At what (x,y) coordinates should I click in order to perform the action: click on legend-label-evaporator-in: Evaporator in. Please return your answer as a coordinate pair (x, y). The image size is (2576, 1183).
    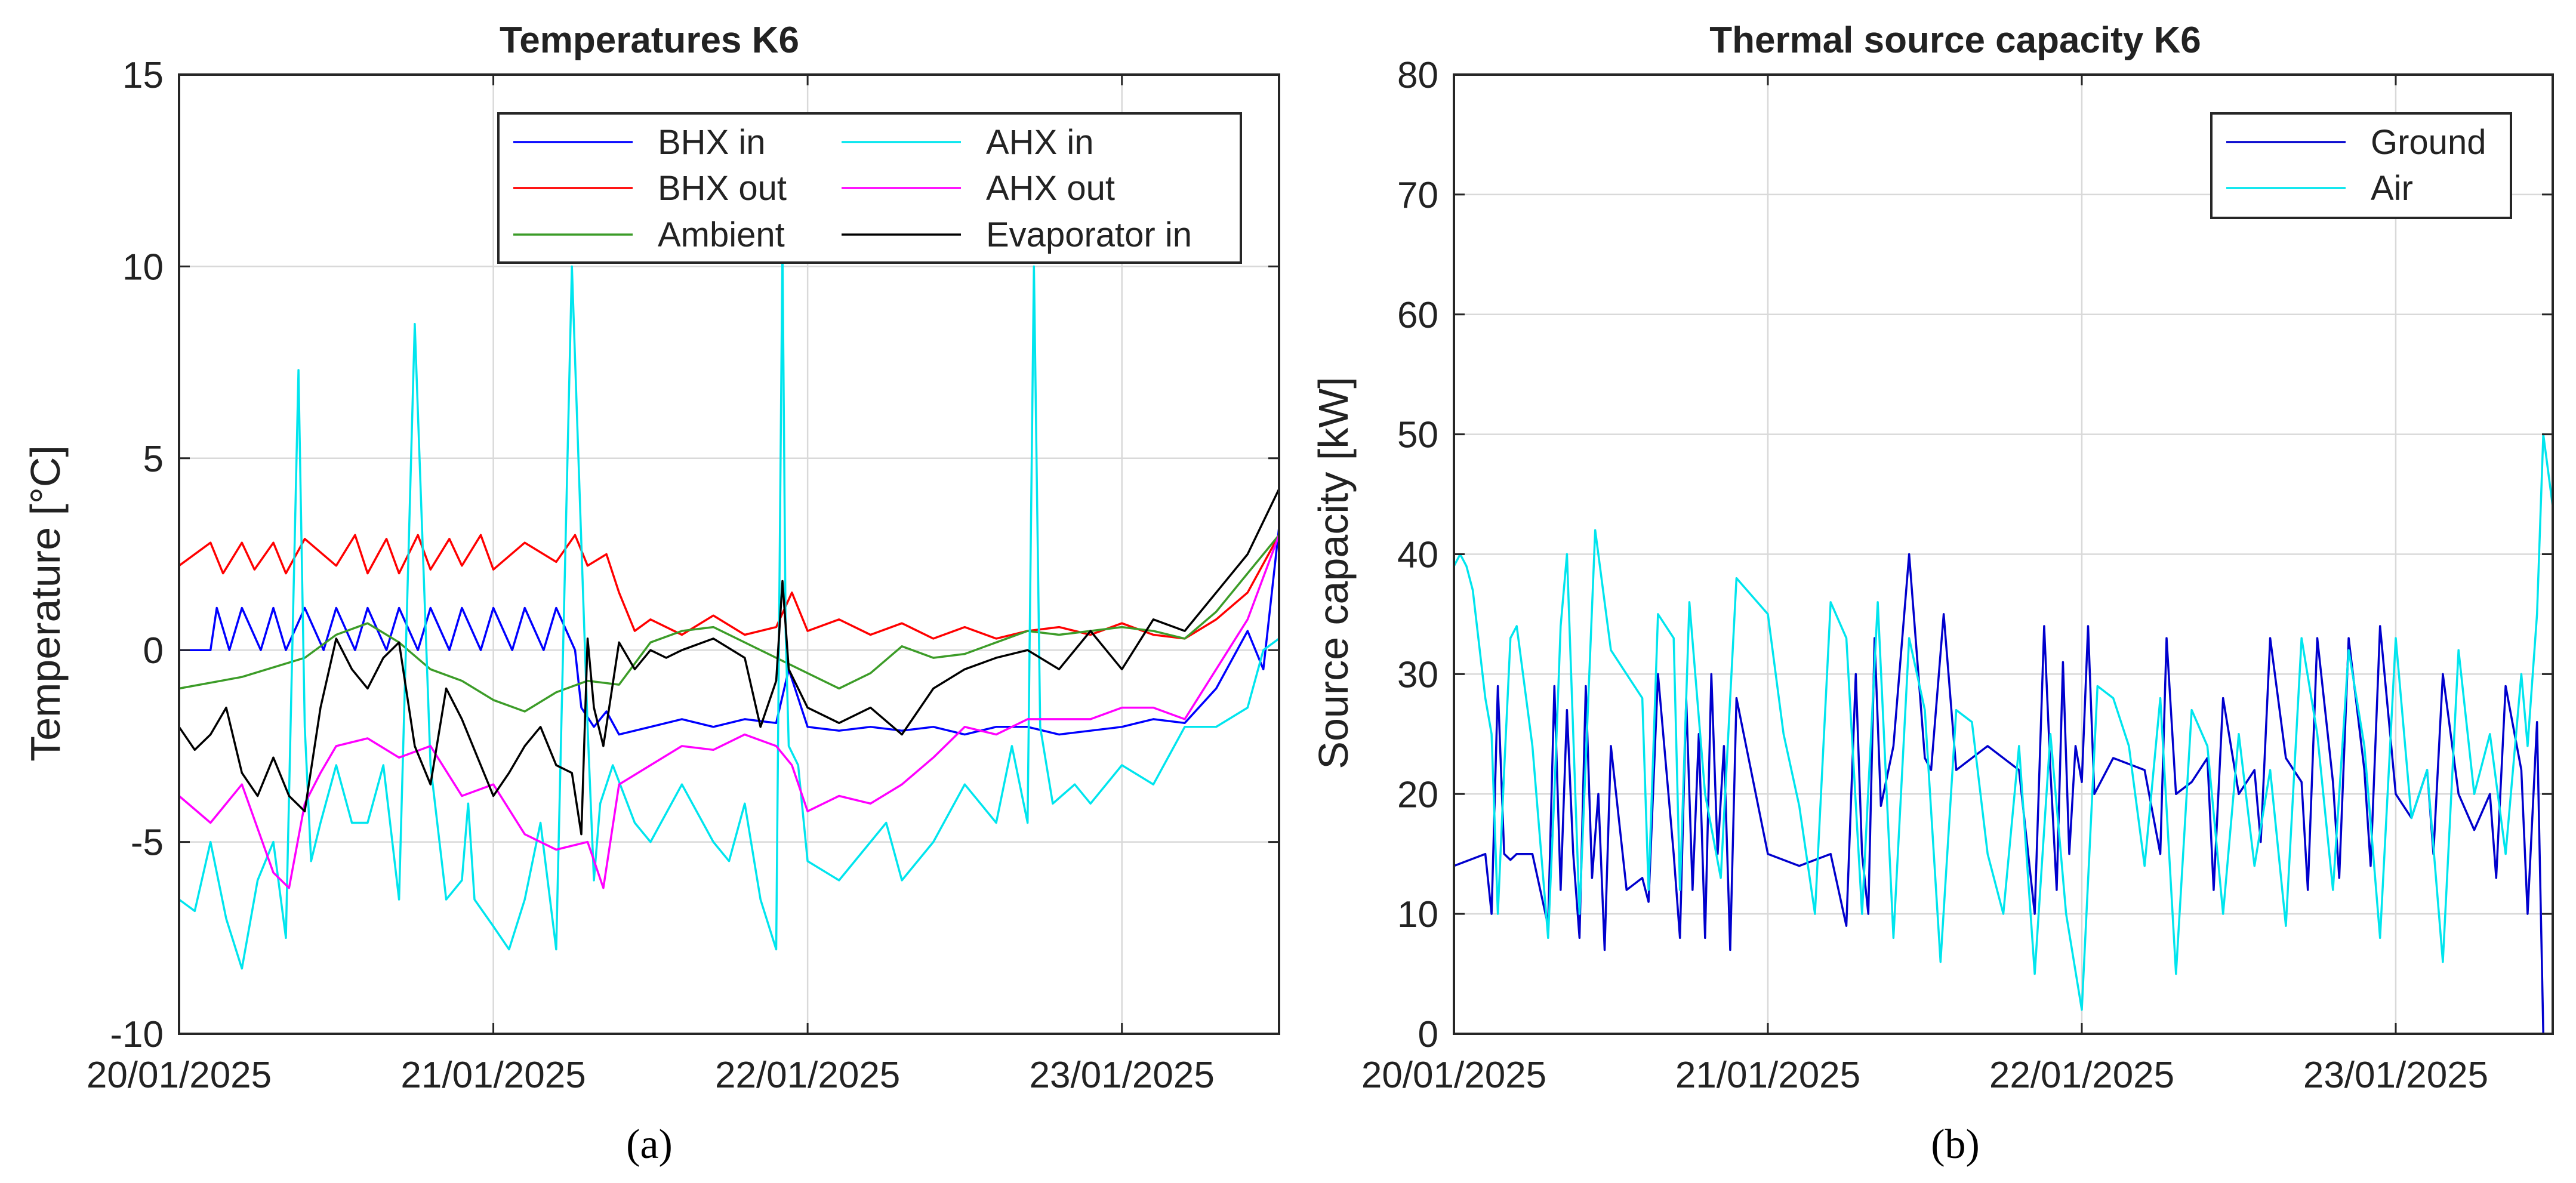
    Looking at the image, I should click on (1089, 234).